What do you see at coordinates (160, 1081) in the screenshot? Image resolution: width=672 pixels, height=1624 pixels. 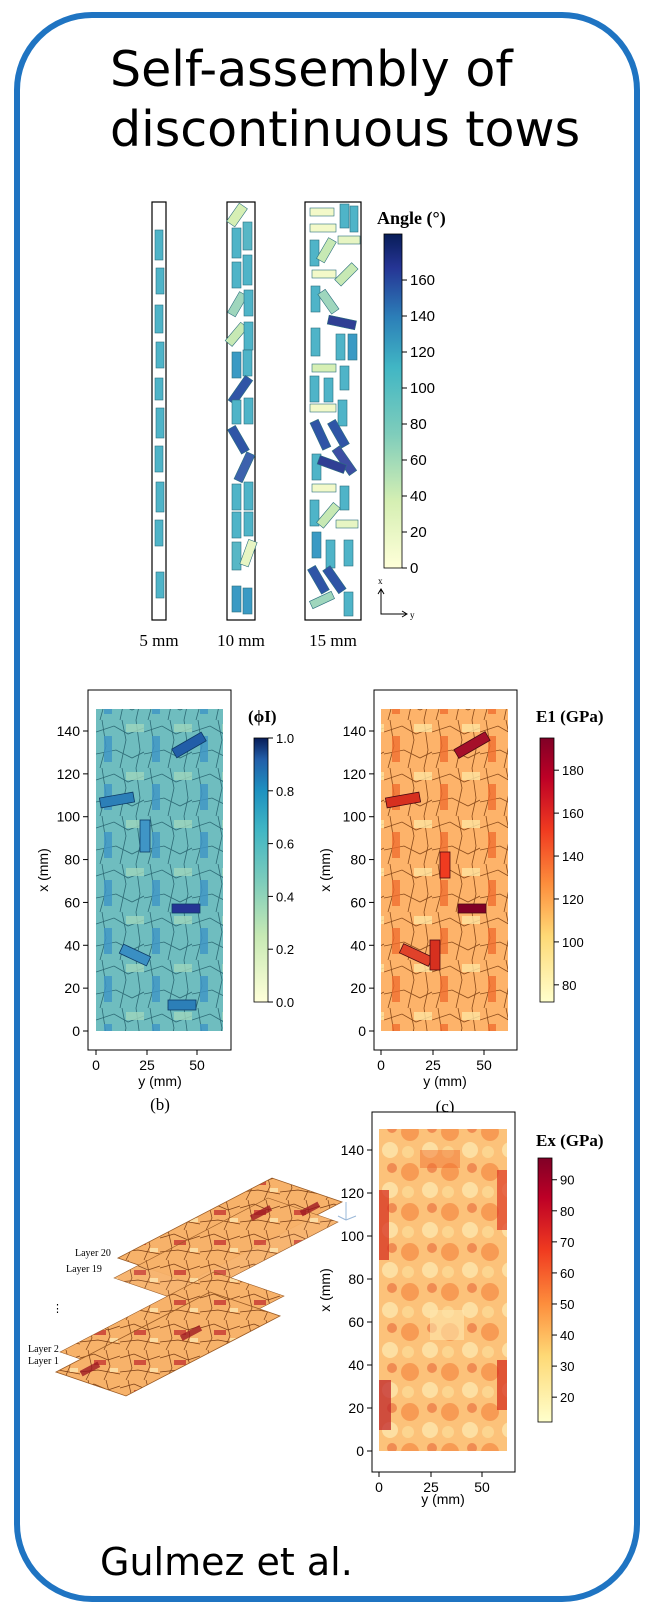 I see `panel-b-xlabel: y (mm)` at bounding box center [160, 1081].